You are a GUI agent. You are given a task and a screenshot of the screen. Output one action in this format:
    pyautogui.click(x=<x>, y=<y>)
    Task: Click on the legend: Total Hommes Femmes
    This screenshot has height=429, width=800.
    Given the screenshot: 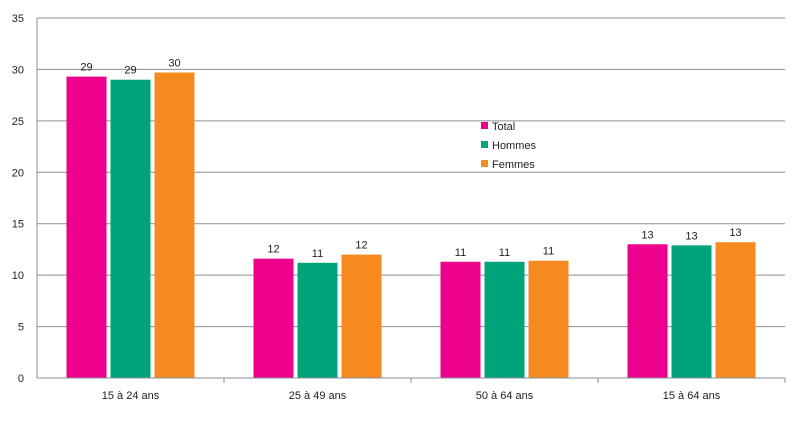 What is the action you would take?
    pyautogui.click(x=509, y=146)
    